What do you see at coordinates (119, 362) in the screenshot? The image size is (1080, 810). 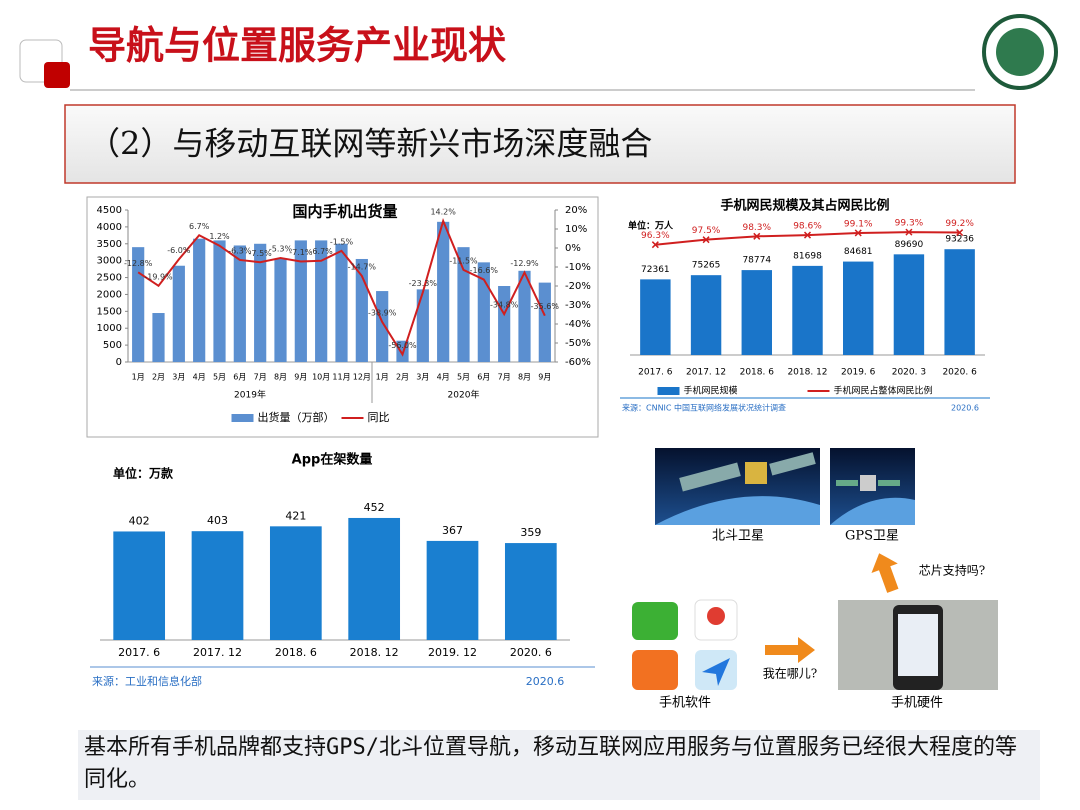 I see `y-tick-label: 0` at bounding box center [119, 362].